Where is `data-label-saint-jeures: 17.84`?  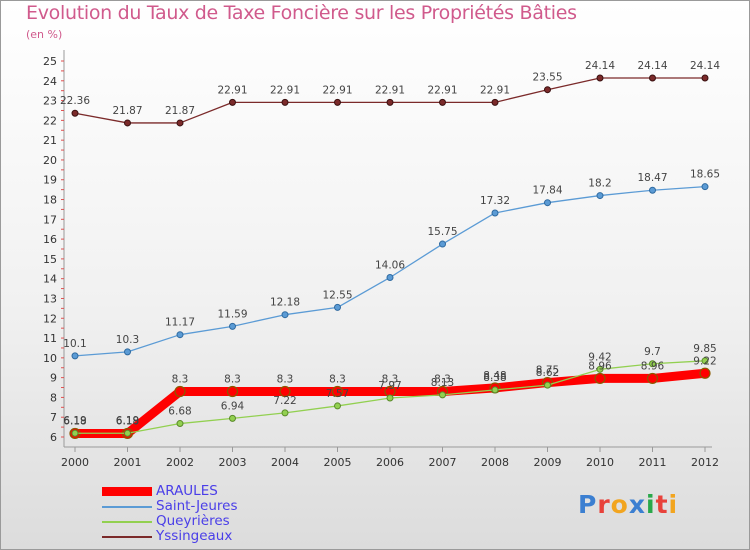 data-label-saint-jeures: 17.84 is located at coordinates (547, 191).